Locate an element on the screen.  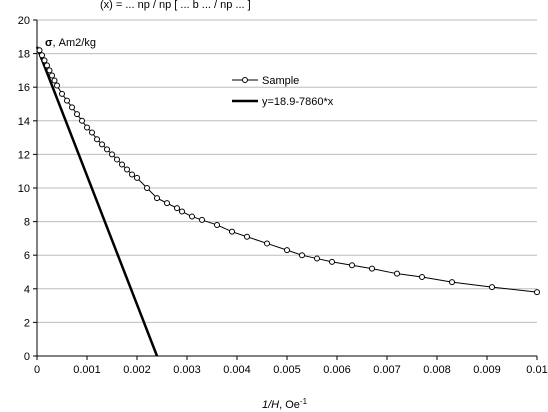
x-tick-label: 0.001 is located at coordinates (87, 370).